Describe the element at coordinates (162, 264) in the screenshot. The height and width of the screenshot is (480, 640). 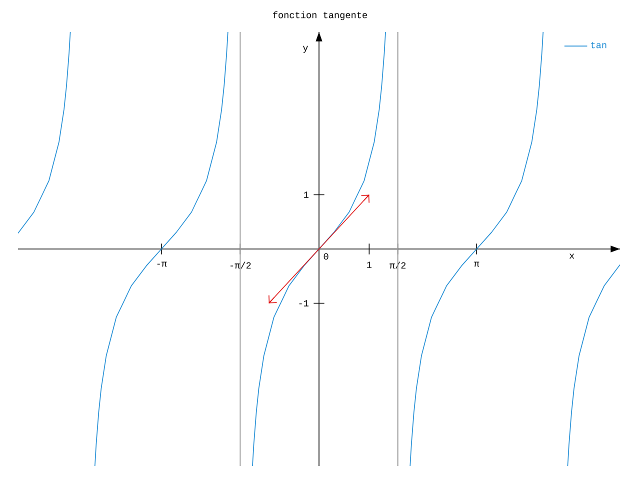
I see `x-tick-label: -π` at that location.